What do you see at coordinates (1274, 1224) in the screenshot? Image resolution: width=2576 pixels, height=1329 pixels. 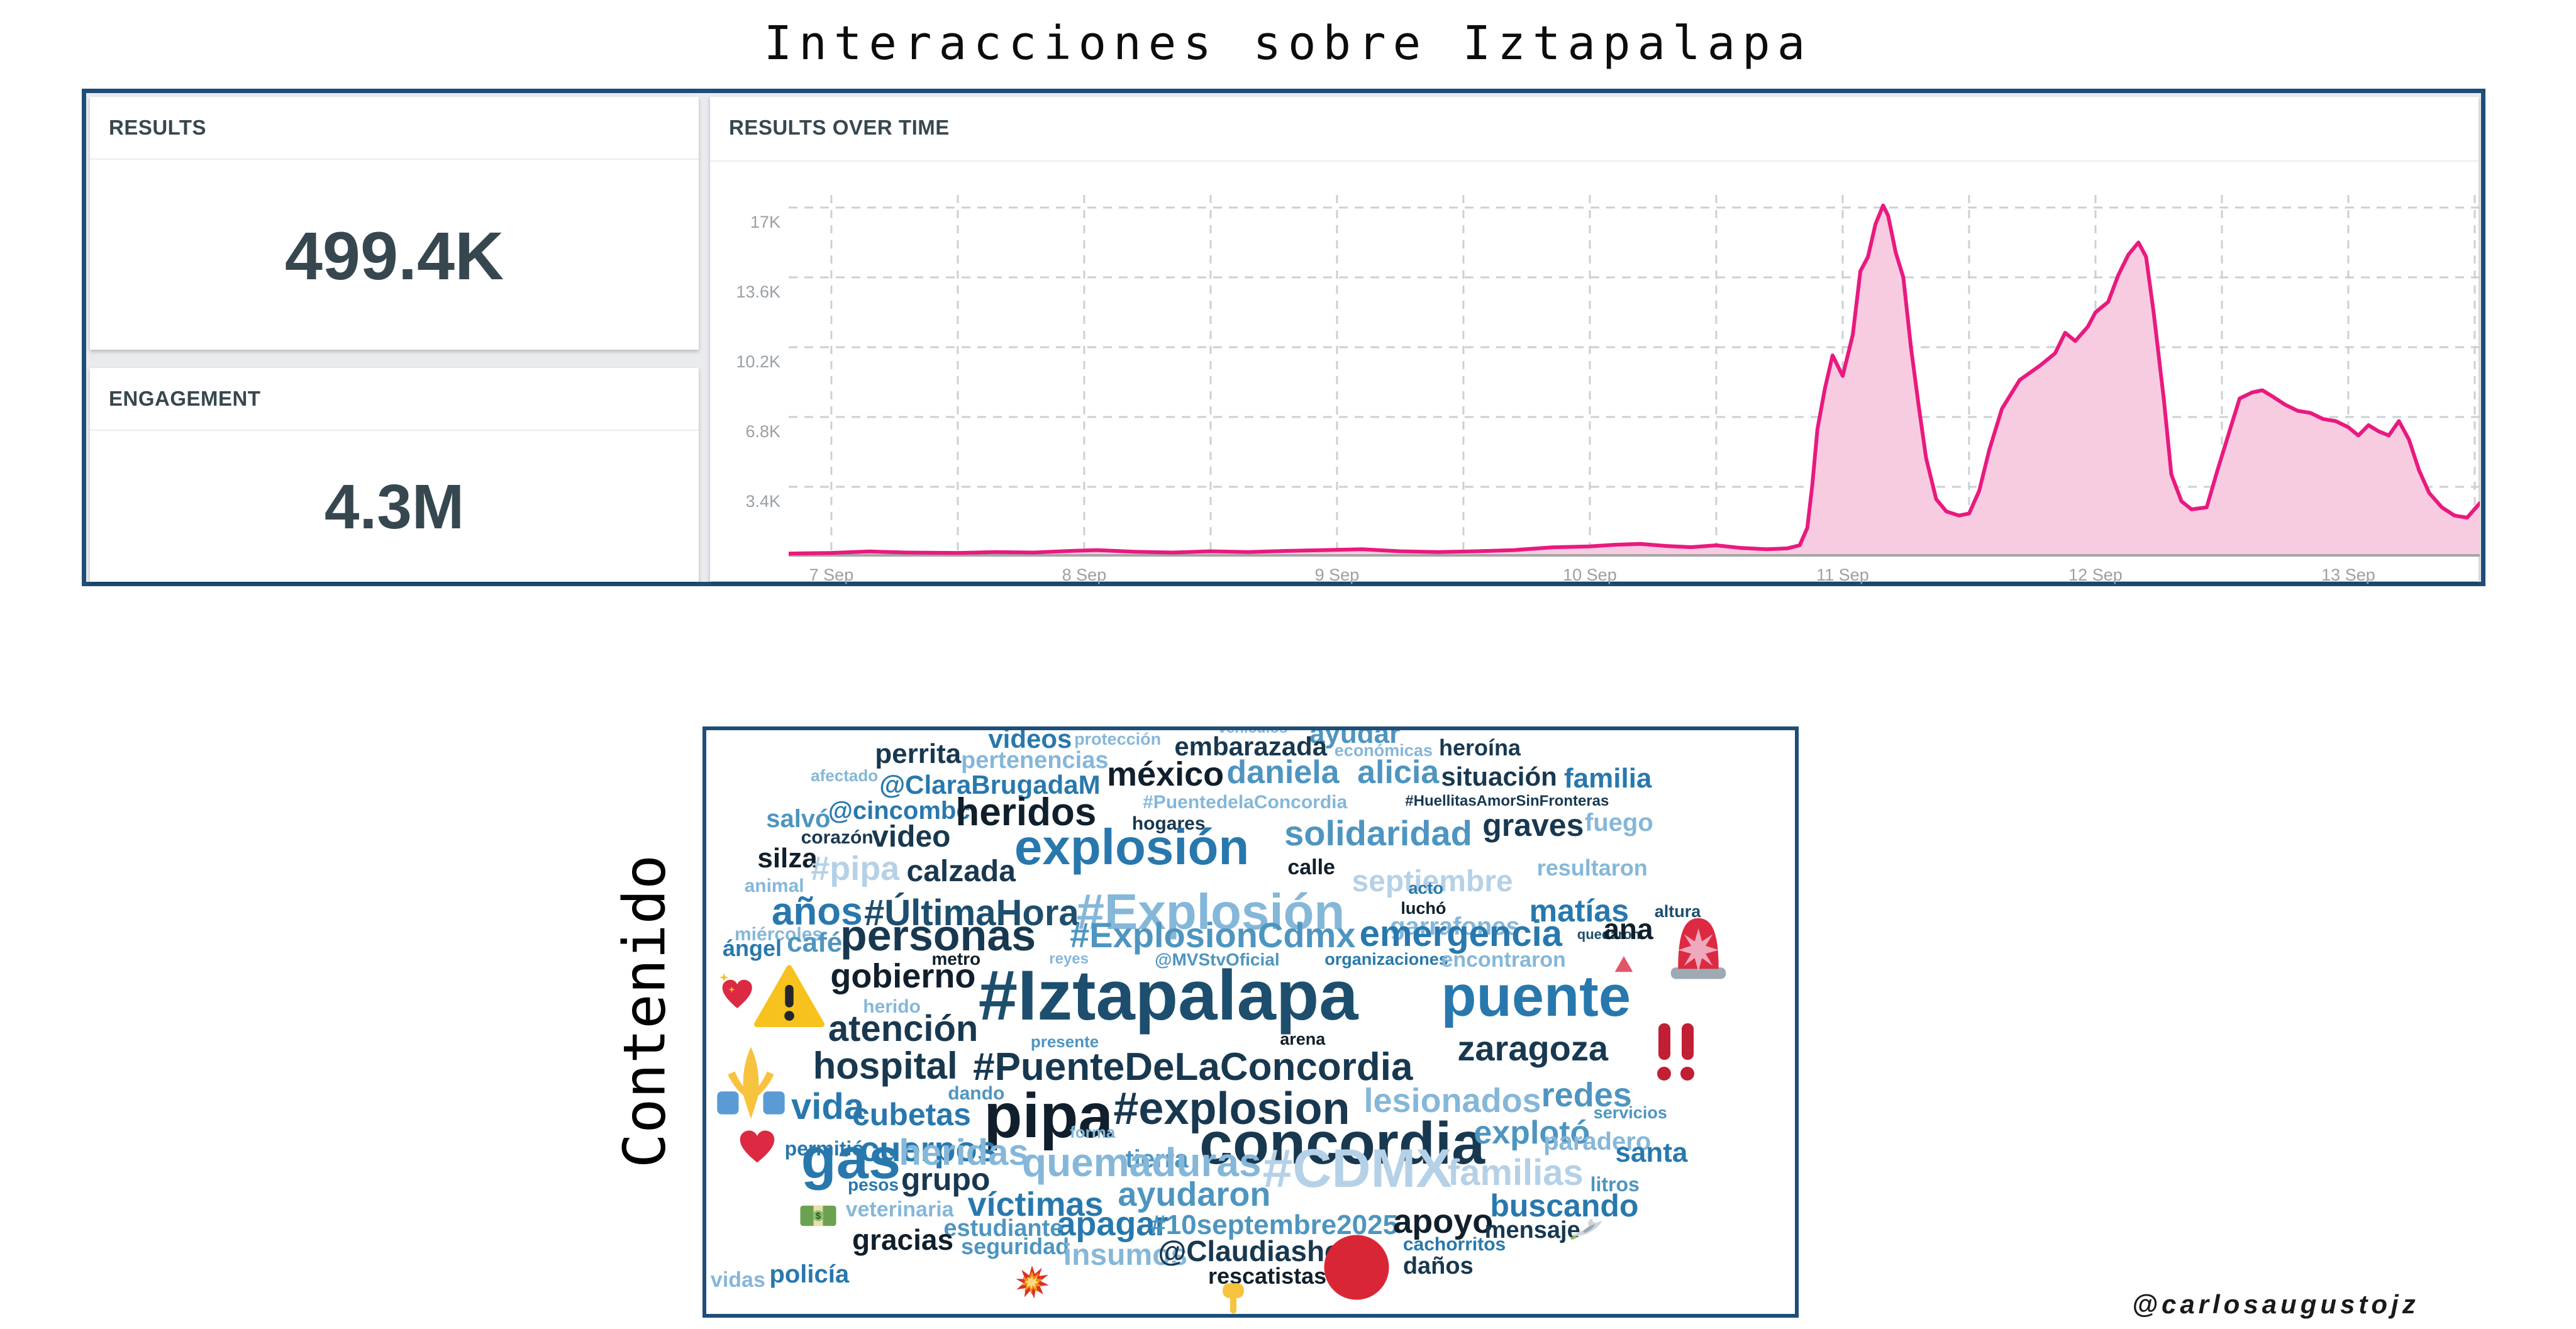 I see `cloud-word: #10septembre2025` at bounding box center [1274, 1224].